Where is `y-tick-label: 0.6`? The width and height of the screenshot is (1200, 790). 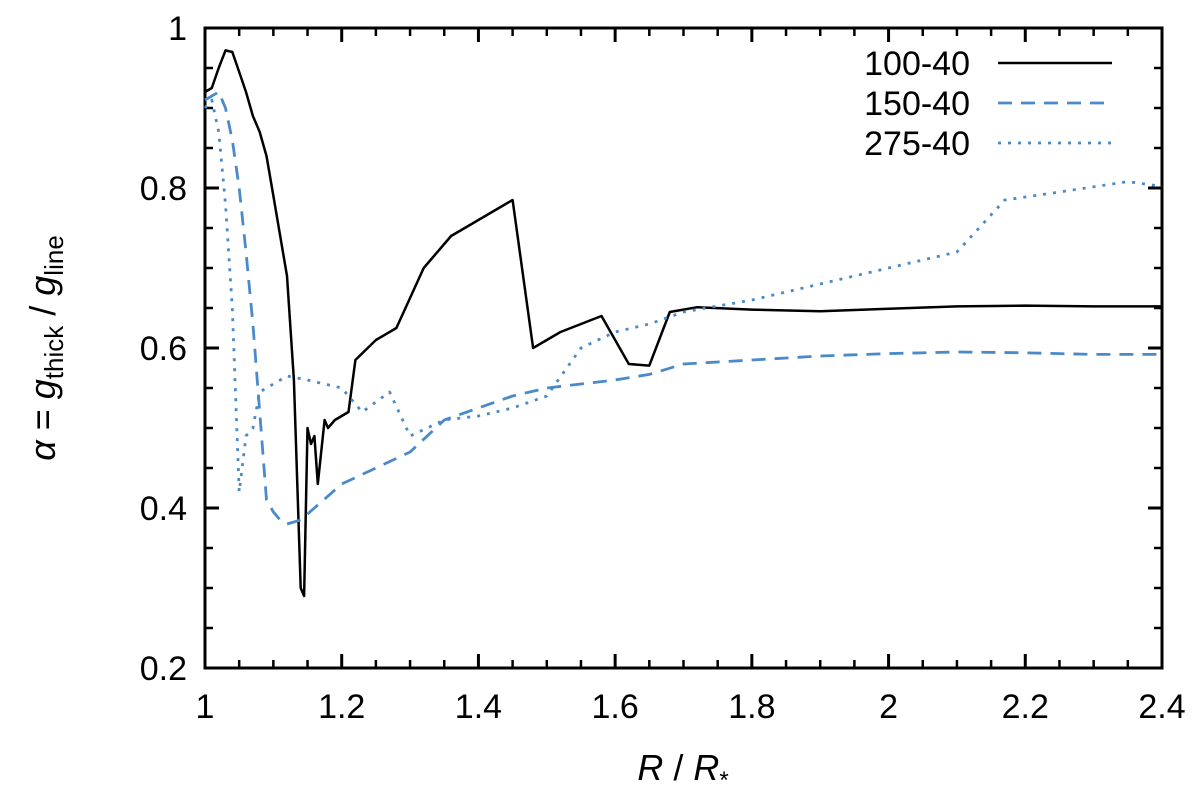
y-tick-label: 0.6 is located at coordinates (163, 349).